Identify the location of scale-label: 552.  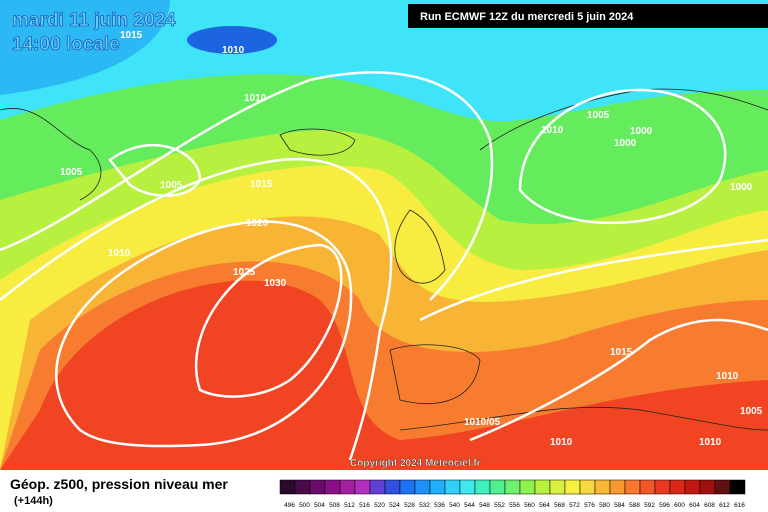
(499, 505).